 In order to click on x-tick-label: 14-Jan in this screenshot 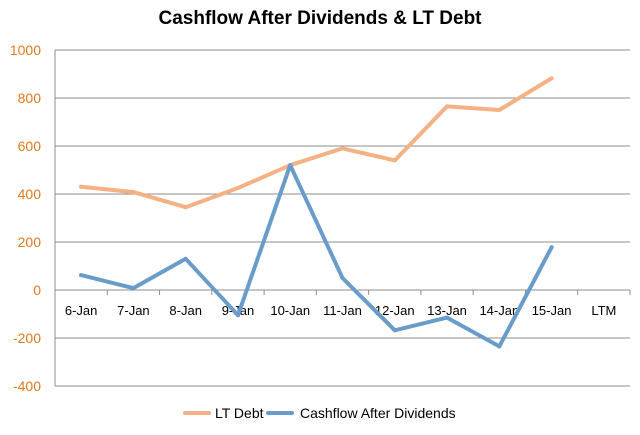, I will do `click(499, 310)`.